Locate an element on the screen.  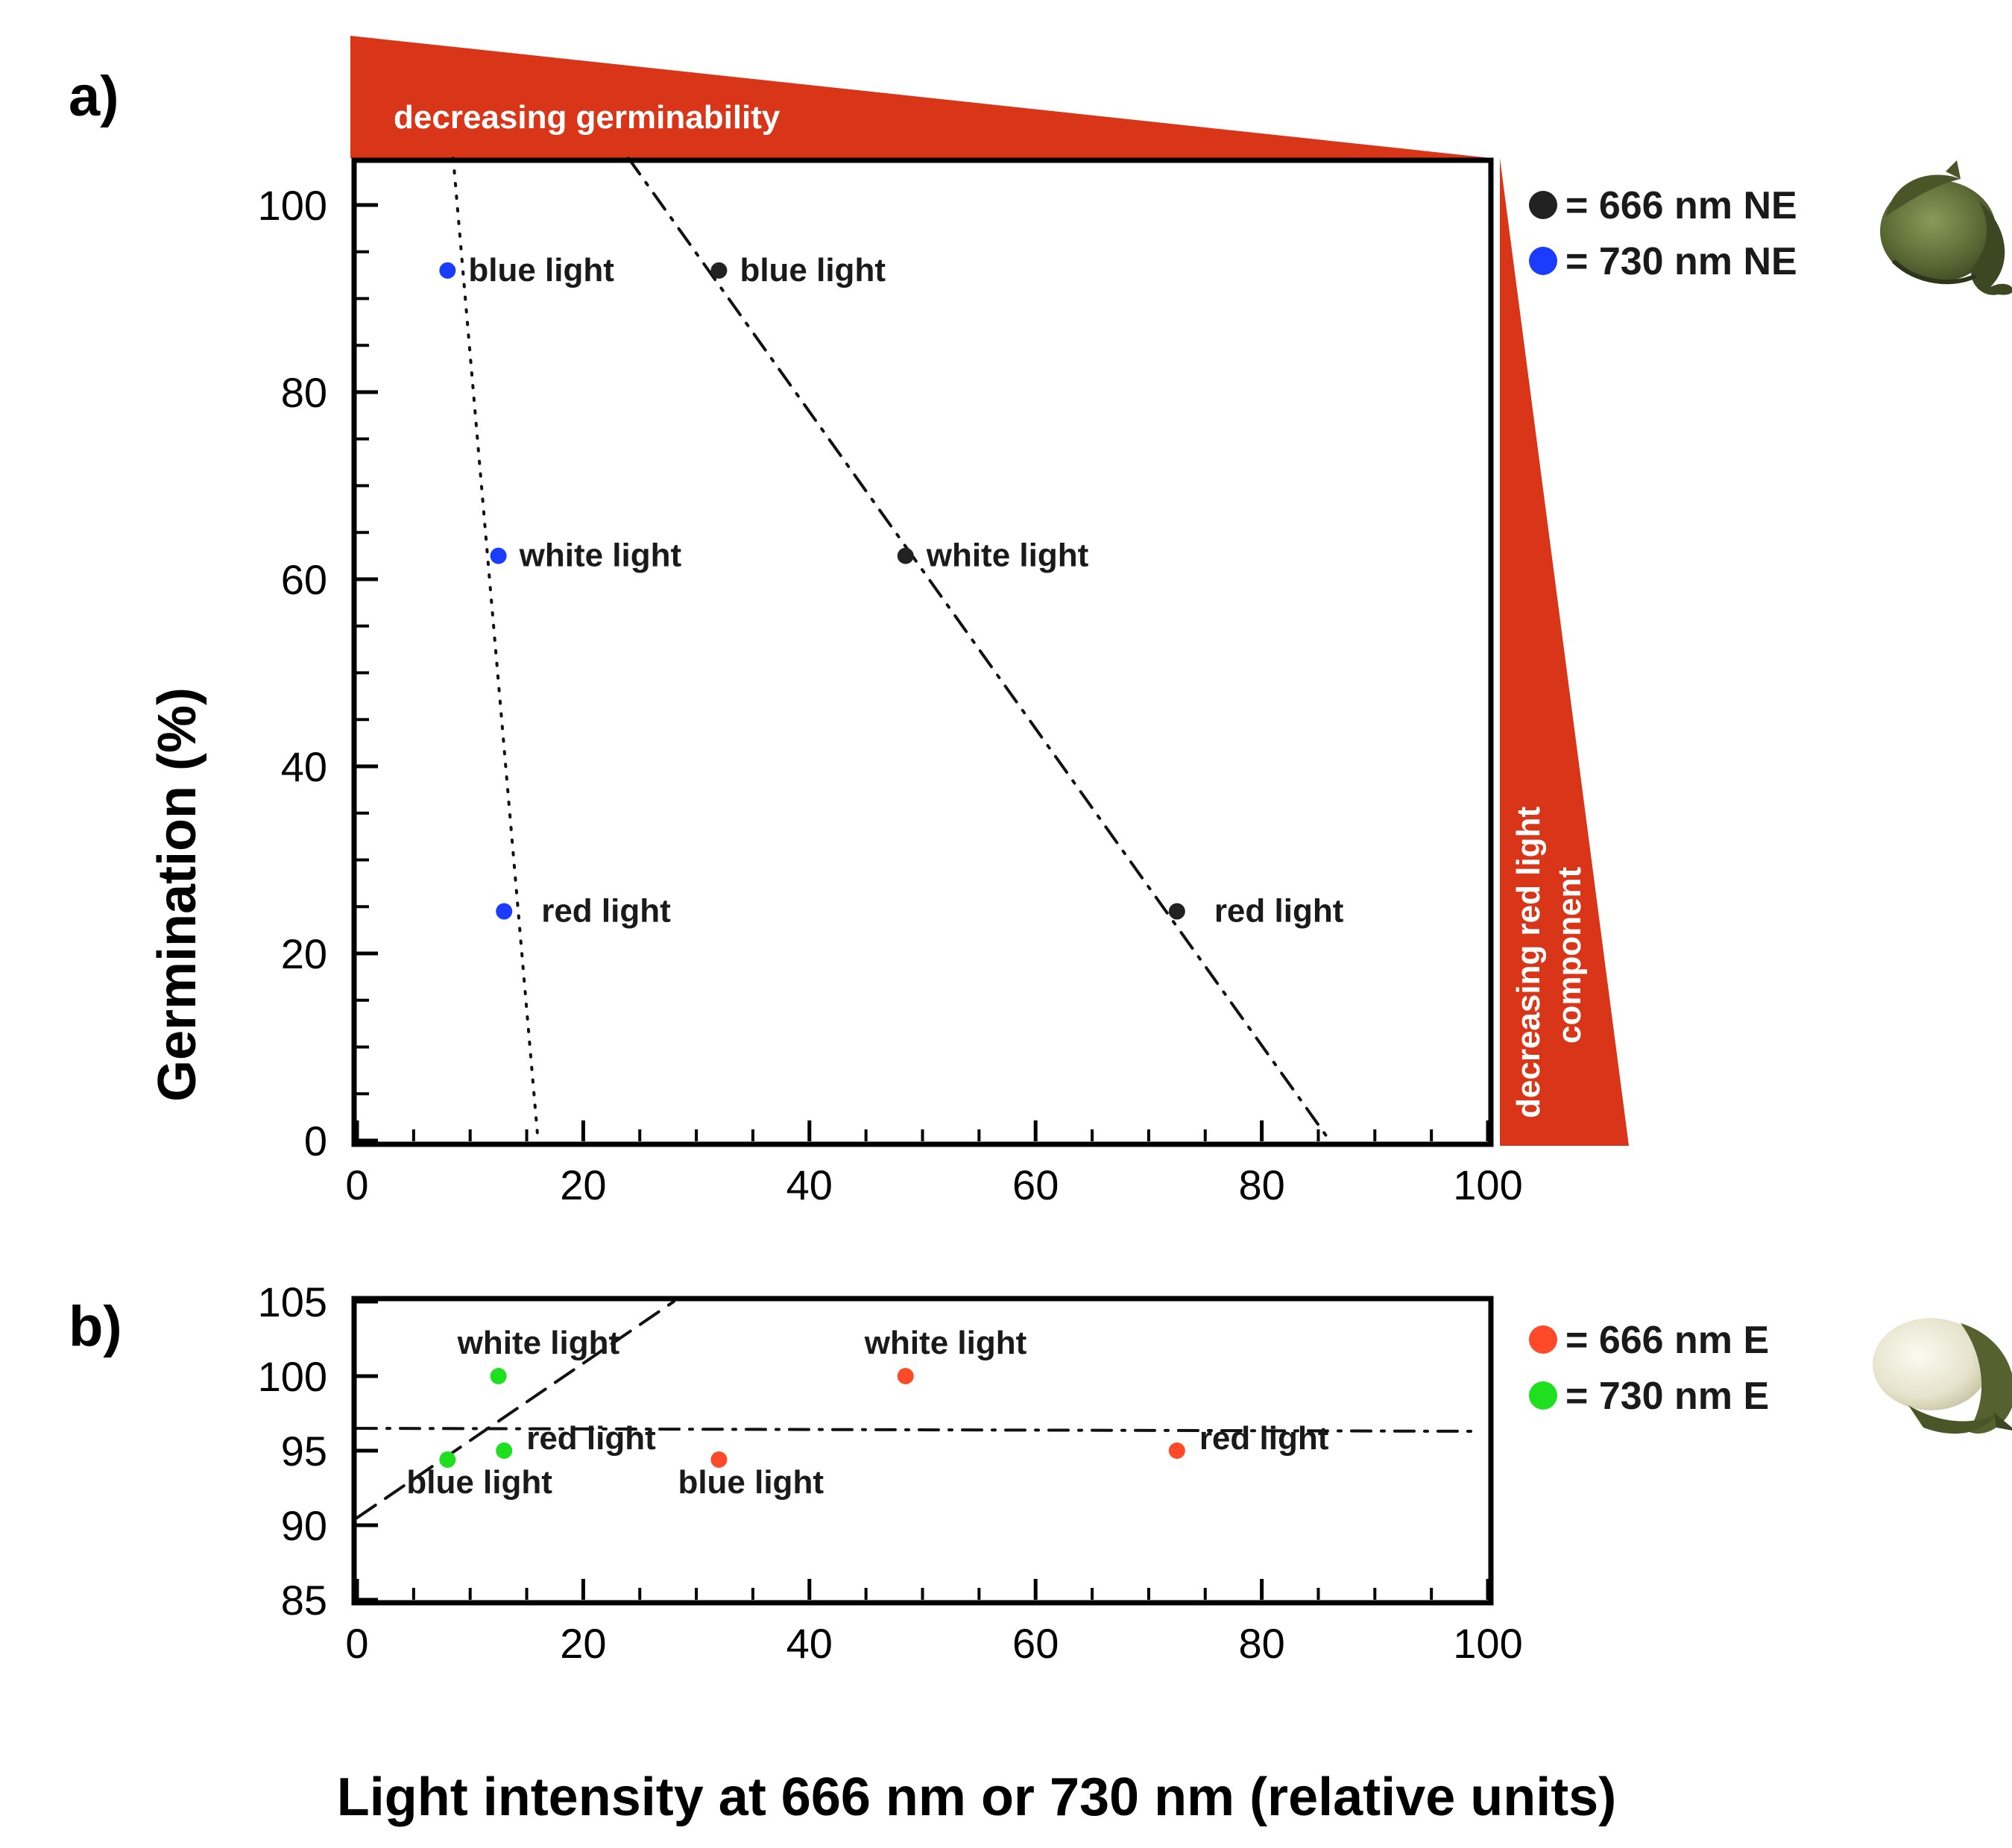
panel-b-ticks: 0 20 40 60 80 100 85 90 95 100 105 is located at coordinates (891, 1472).